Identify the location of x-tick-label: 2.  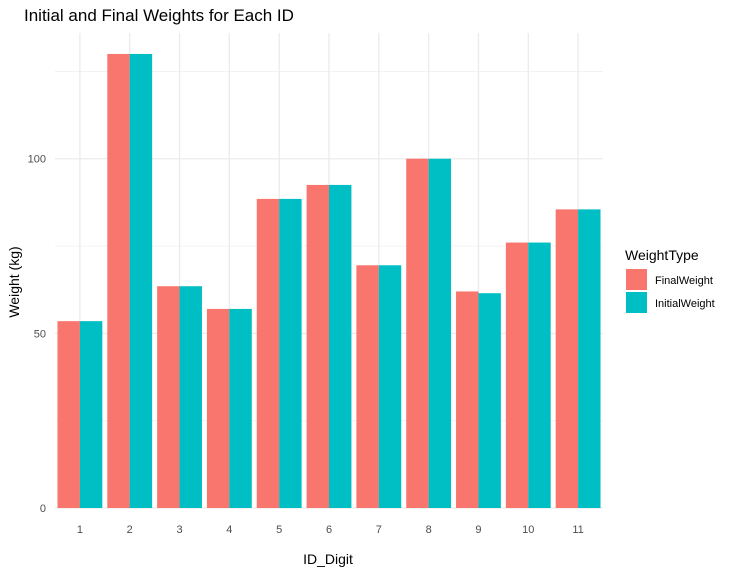
(130, 530).